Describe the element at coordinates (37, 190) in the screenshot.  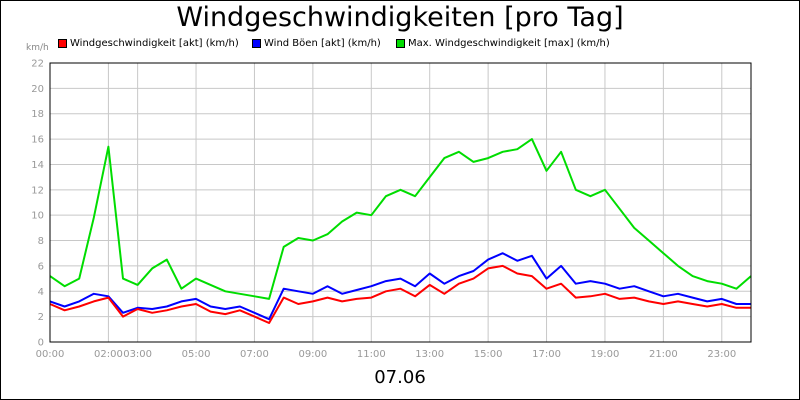
I see `y-tick-label: 12` at that location.